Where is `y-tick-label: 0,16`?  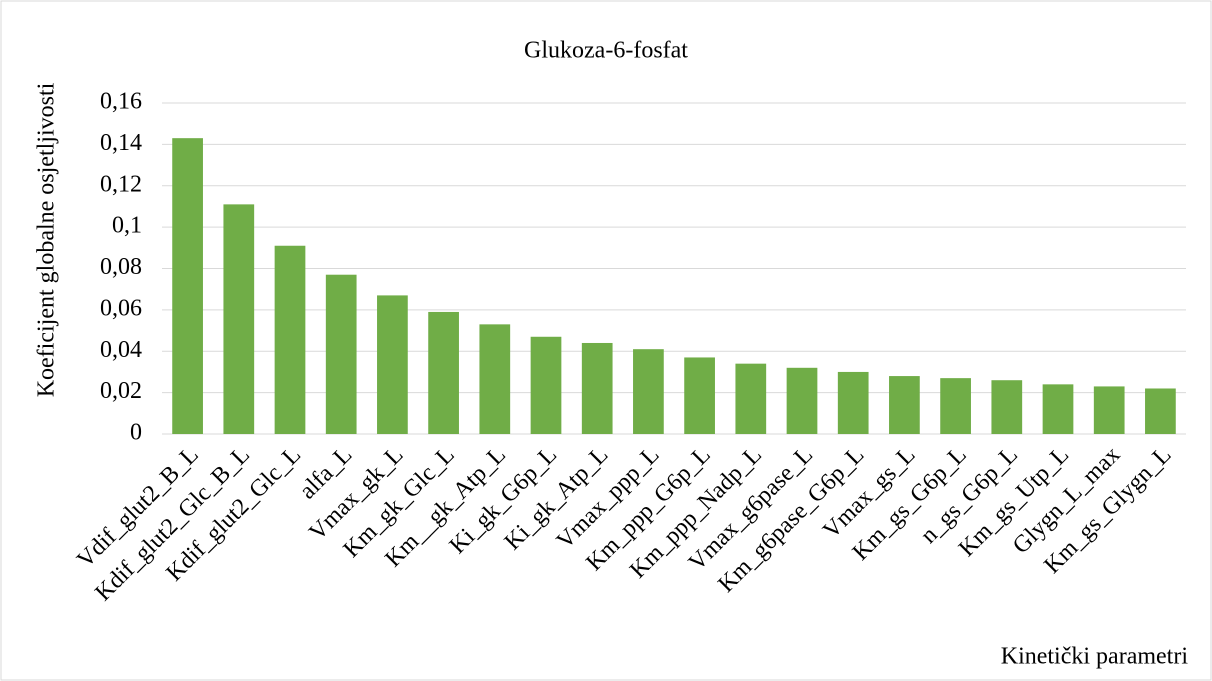
y-tick-label: 0,16 is located at coordinates (121, 102).